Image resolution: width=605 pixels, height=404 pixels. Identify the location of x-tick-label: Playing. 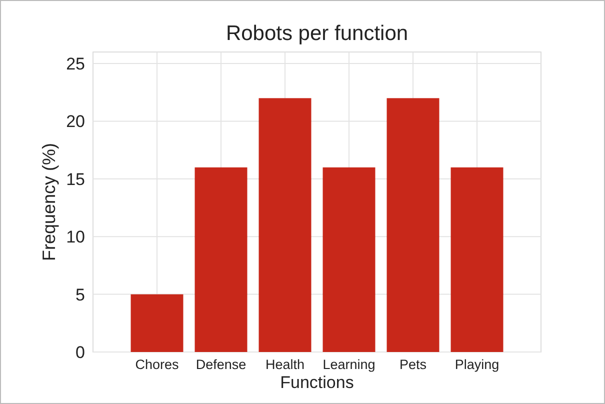
(477, 364).